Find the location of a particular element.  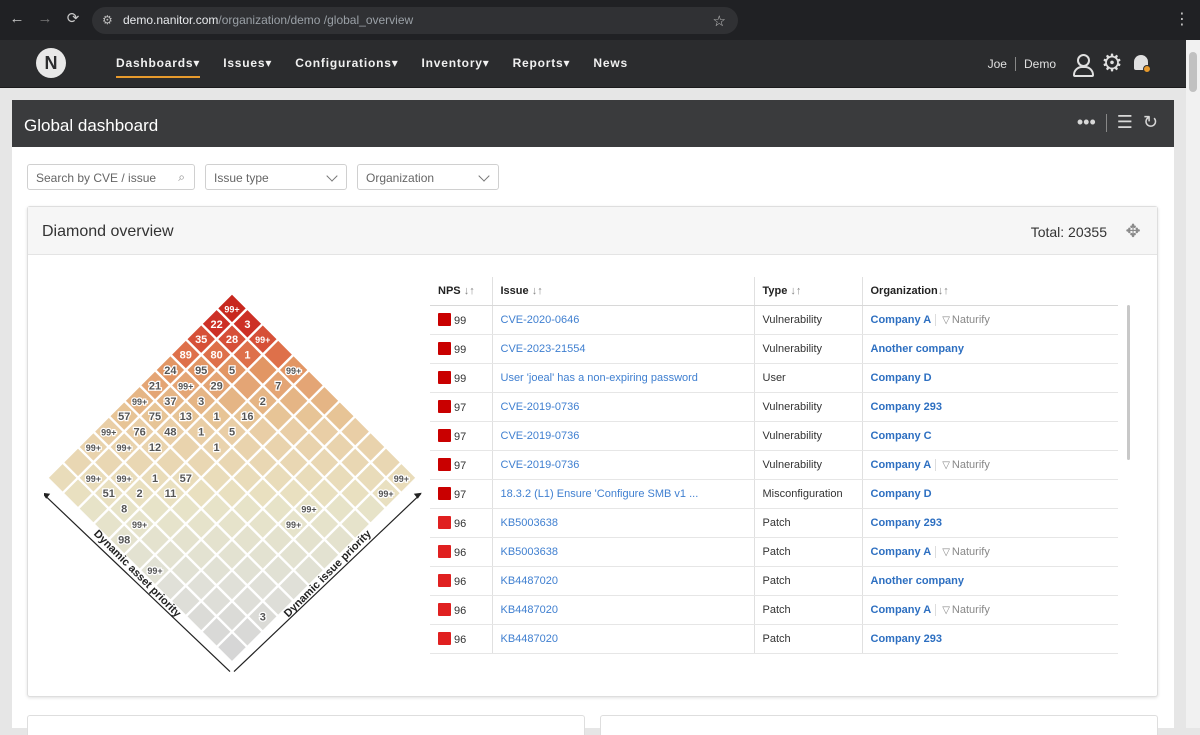

org-cell: Another company is located at coordinates (989, 349).